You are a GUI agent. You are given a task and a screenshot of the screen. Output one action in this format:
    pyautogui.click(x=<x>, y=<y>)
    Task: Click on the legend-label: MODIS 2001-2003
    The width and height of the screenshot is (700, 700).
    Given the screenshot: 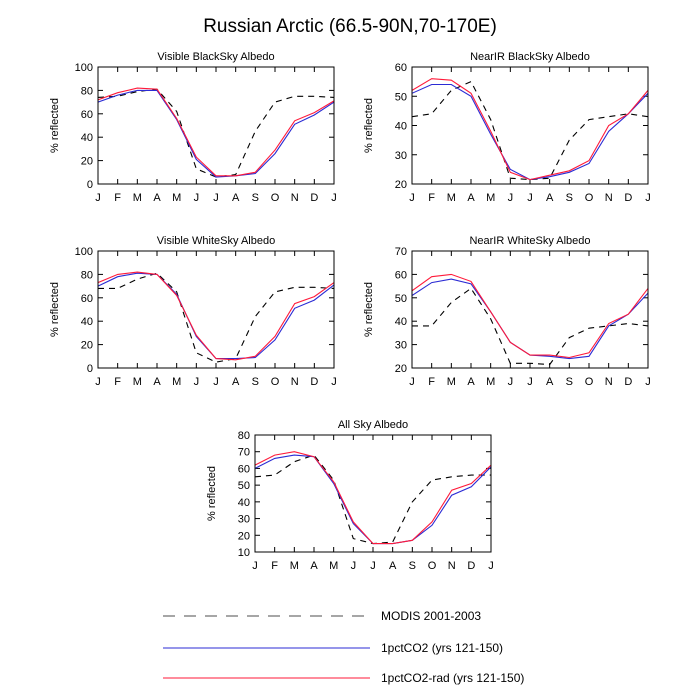 What is the action you would take?
    pyautogui.click(x=431, y=616)
    